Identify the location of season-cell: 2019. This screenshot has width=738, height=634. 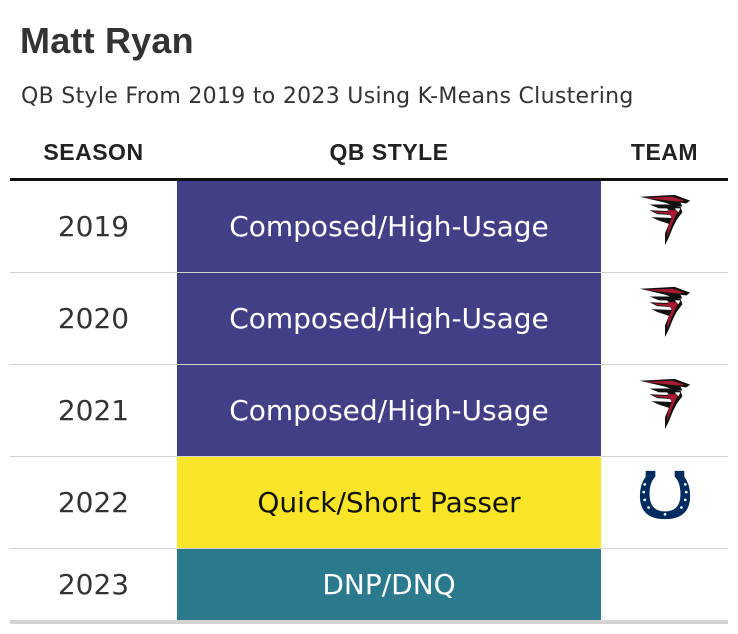
(93, 226).